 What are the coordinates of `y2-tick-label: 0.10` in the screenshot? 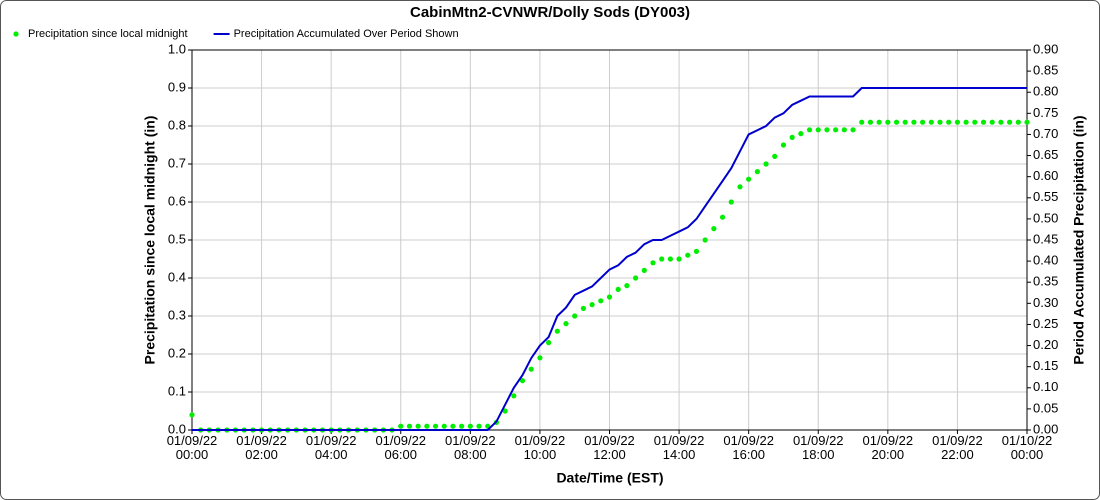 It's located at (1045, 386).